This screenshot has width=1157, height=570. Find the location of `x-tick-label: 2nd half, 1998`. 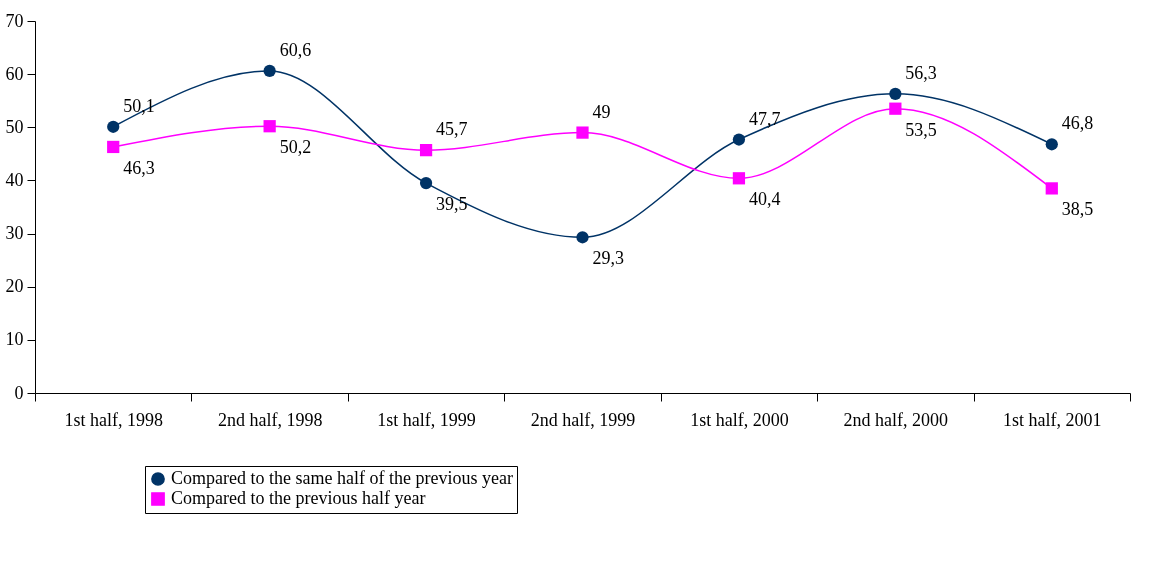

x-tick-label: 2nd half, 1998 is located at coordinates (270, 419).